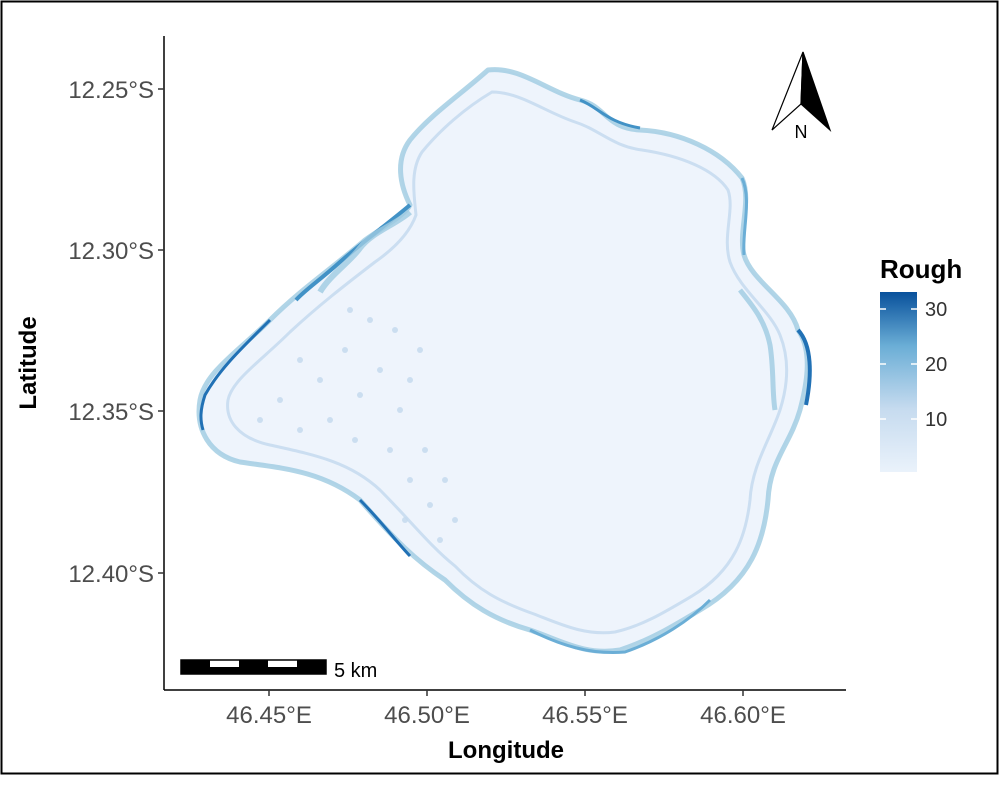  What do you see at coordinates (28, 362) in the screenshot?
I see `y-axis-title: Latitude` at bounding box center [28, 362].